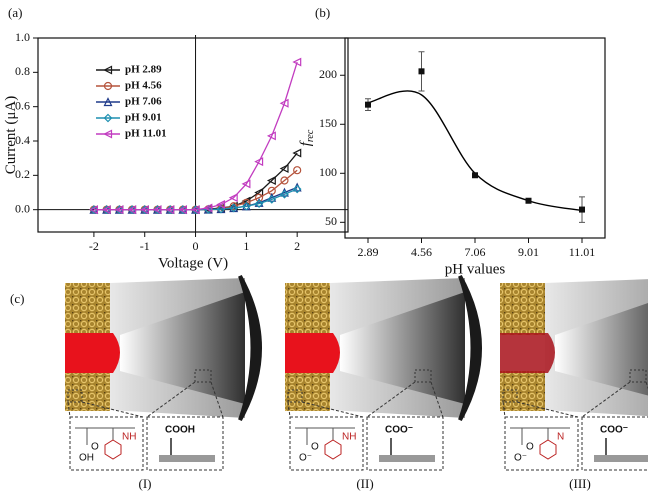 This screenshot has width=648, height=492. I want to click on x-tick-label: 7.06, so click(475, 252).